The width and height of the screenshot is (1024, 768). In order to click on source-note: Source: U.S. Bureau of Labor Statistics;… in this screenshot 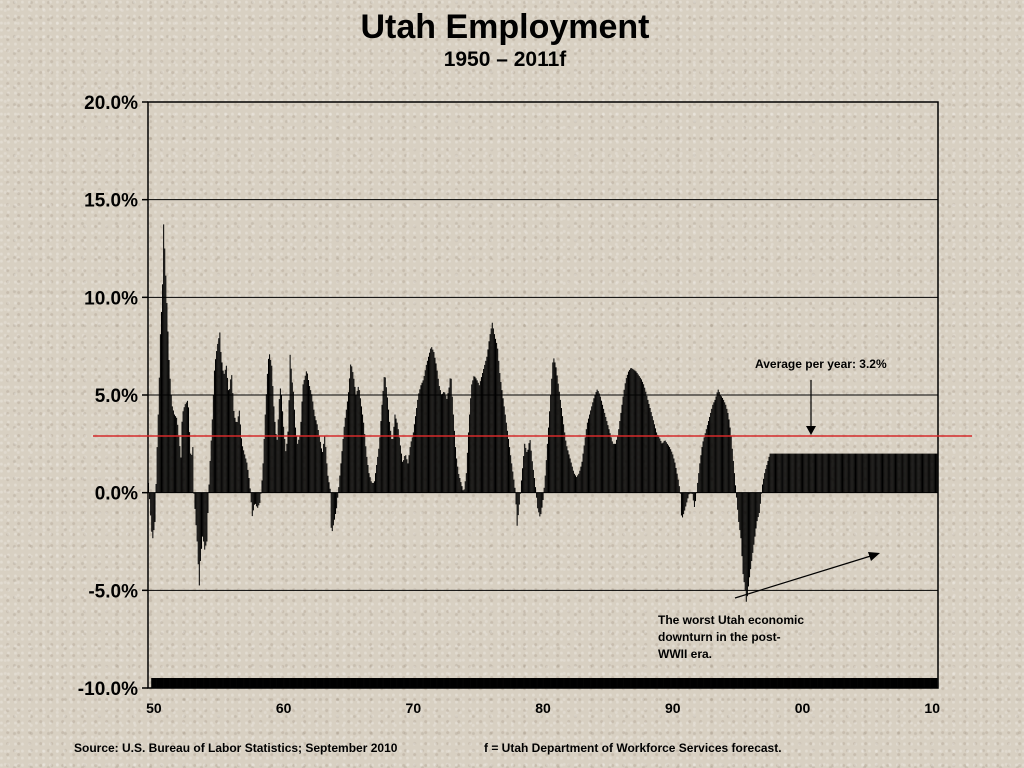, I will do `click(236, 748)`.